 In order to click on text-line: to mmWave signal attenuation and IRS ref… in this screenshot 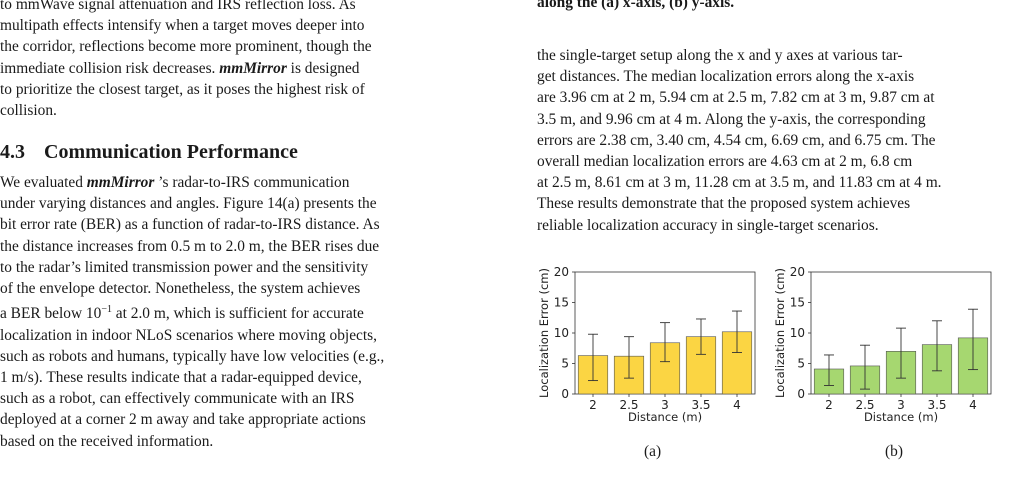, I will do `click(178, 6)`.